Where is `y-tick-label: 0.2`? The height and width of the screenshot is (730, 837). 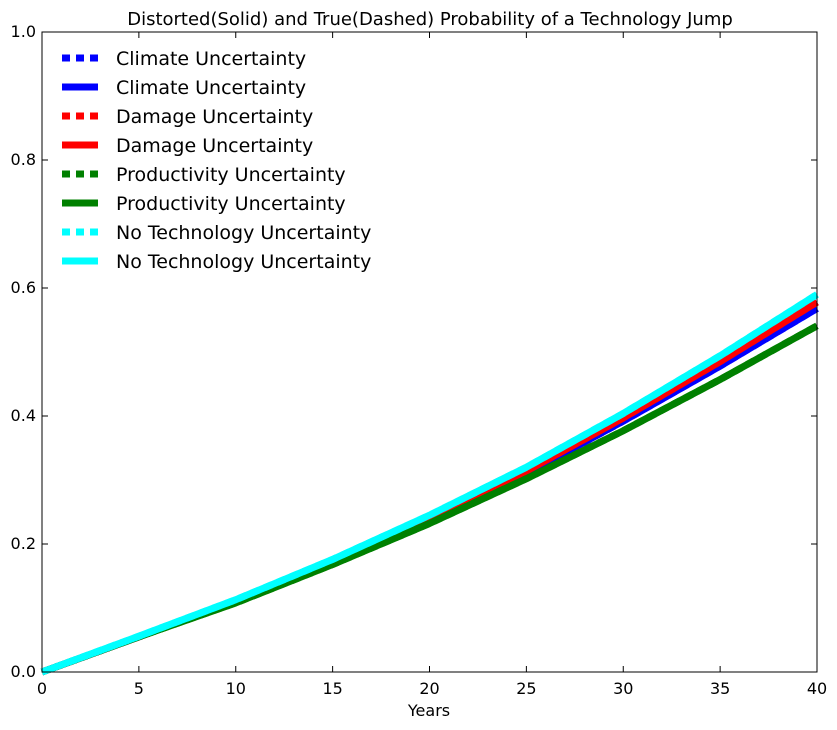 y-tick-label: 0.2 is located at coordinates (23, 543).